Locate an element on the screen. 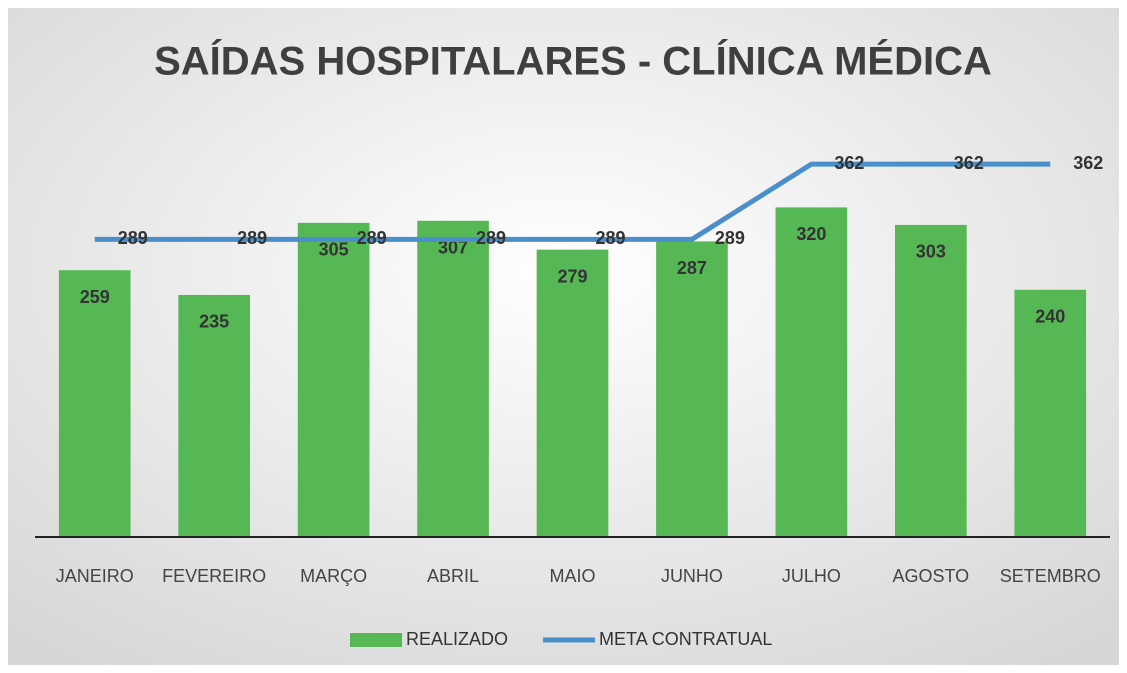 Image resolution: width=1127 pixels, height=673 pixels. x-tick-label: SETEMBRO is located at coordinates (1050, 576).